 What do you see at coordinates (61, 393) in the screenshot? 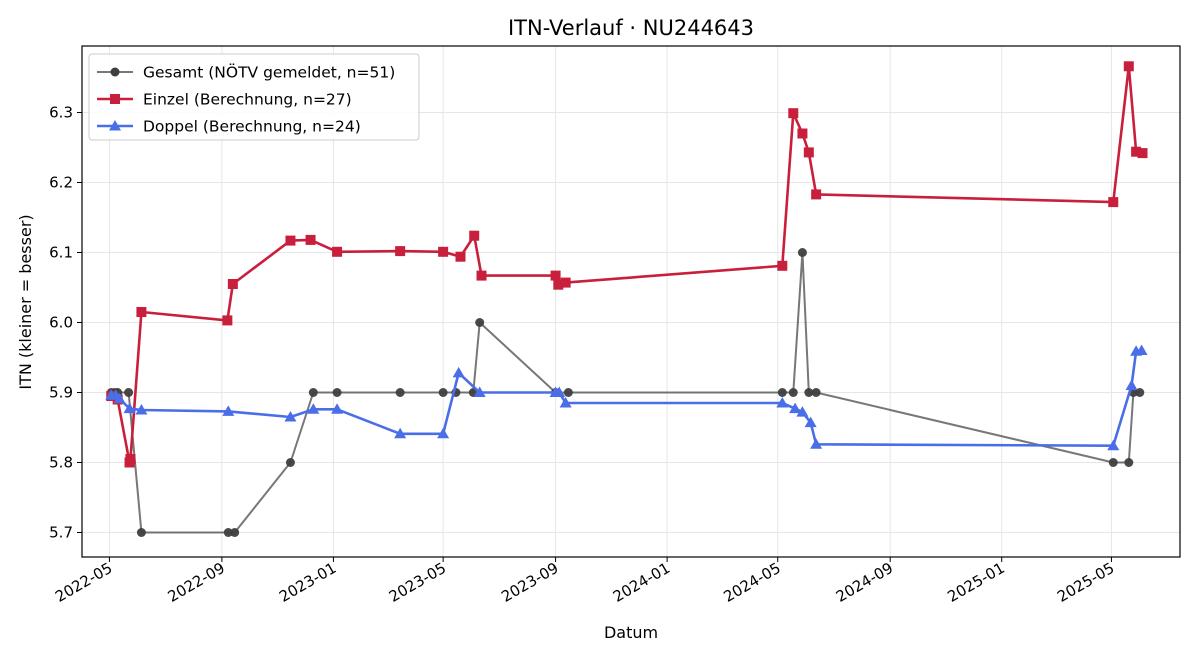
I see `y-tick-label: 5.9` at bounding box center [61, 393].